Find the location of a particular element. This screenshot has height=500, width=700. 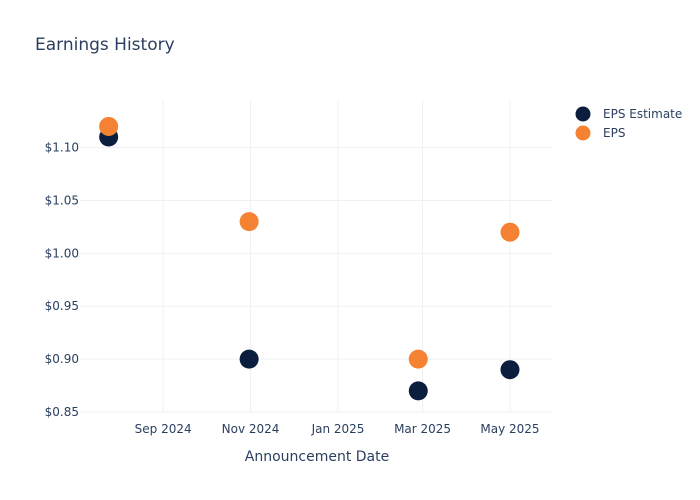

y-tick-label: $0.90 is located at coordinates (62, 359).